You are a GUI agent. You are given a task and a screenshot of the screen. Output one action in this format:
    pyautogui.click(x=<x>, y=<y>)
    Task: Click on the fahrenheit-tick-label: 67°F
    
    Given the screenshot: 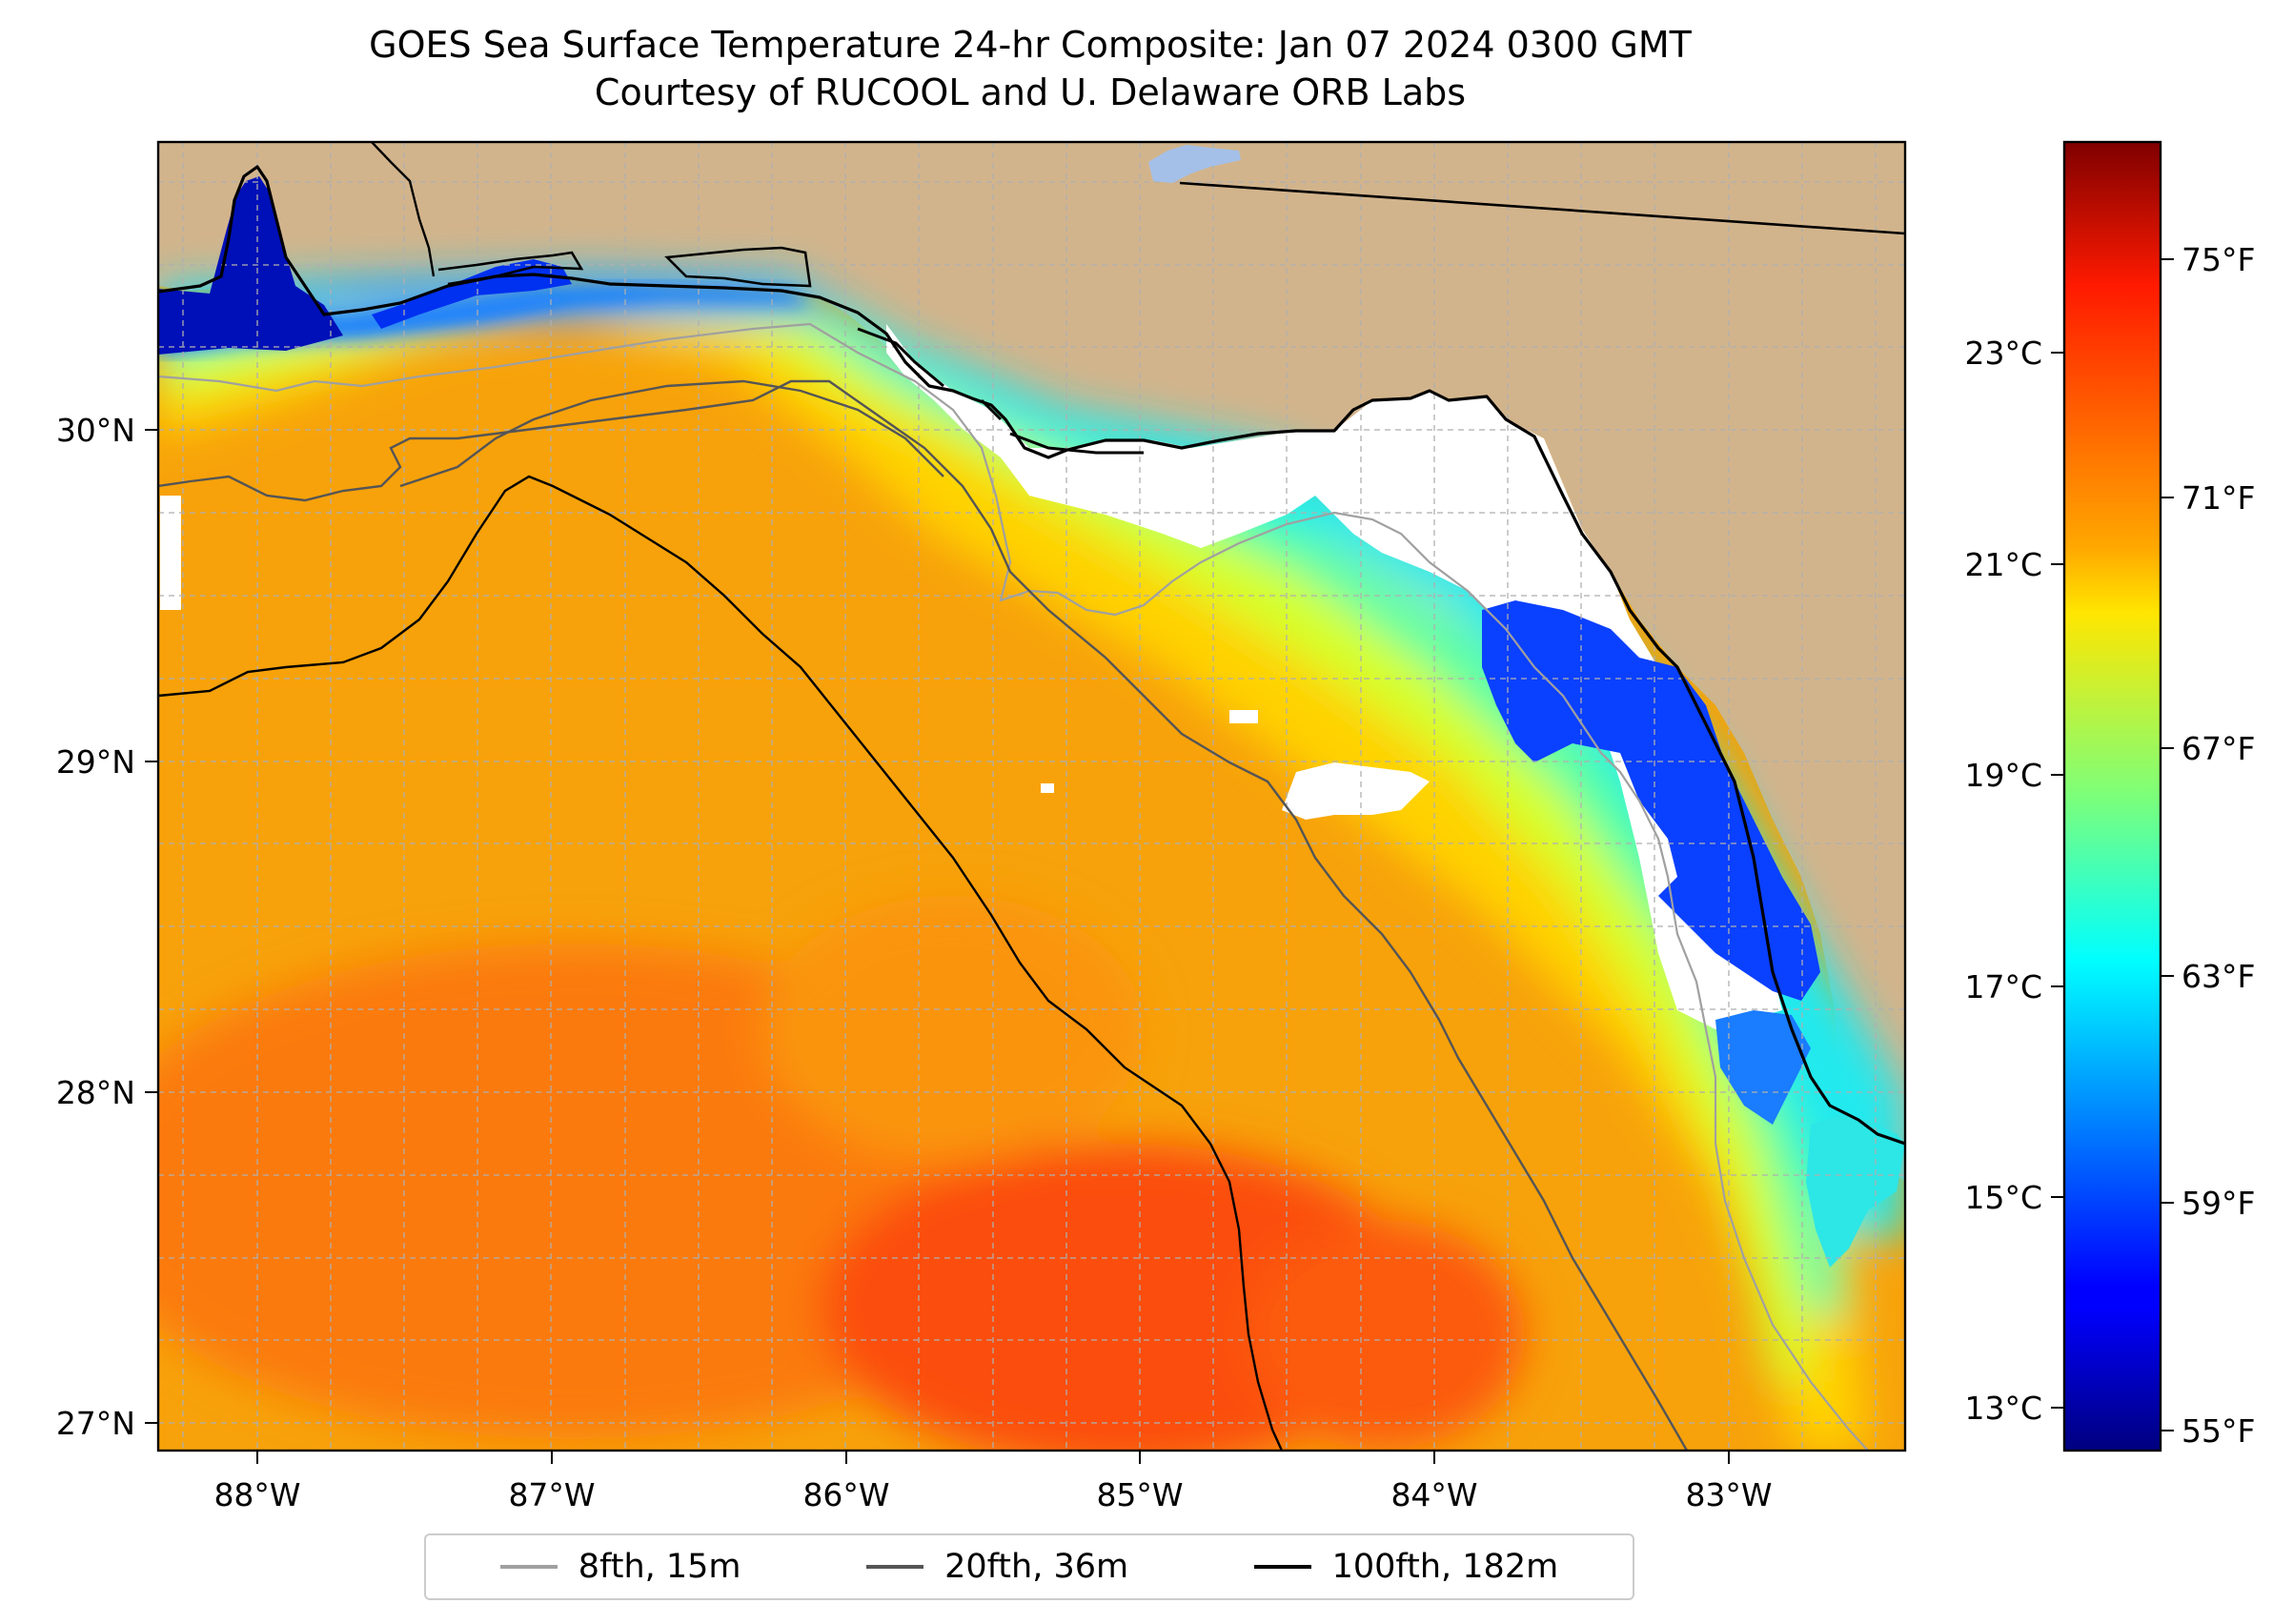 What is the action you would take?
    pyautogui.click(x=2218, y=748)
    